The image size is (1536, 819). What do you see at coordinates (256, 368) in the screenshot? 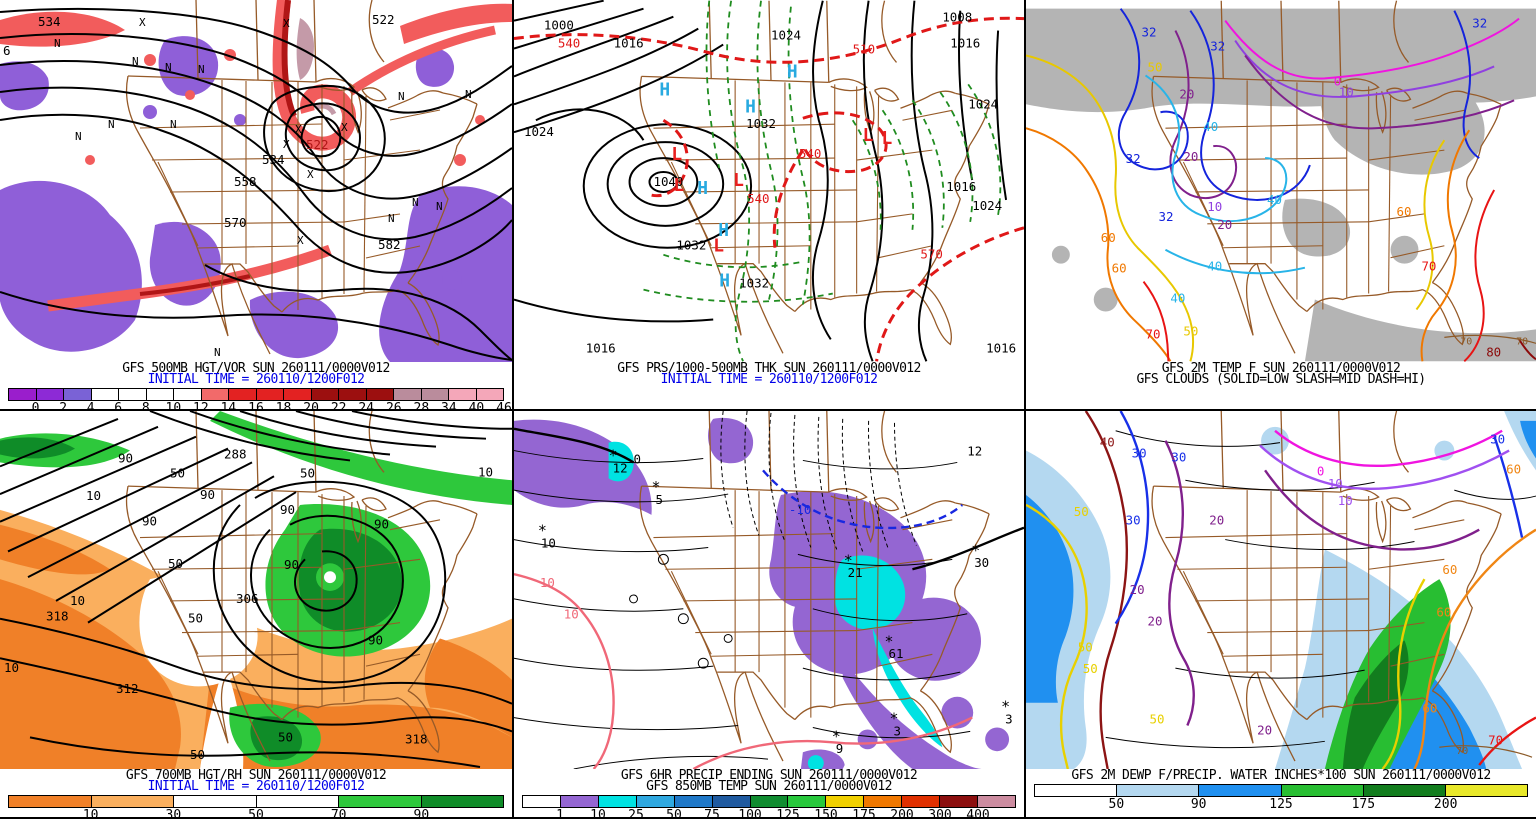
I see `caption-line-1: GFS 500MB HGT/VOR SUN 260111/0000V012` at bounding box center [256, 368].